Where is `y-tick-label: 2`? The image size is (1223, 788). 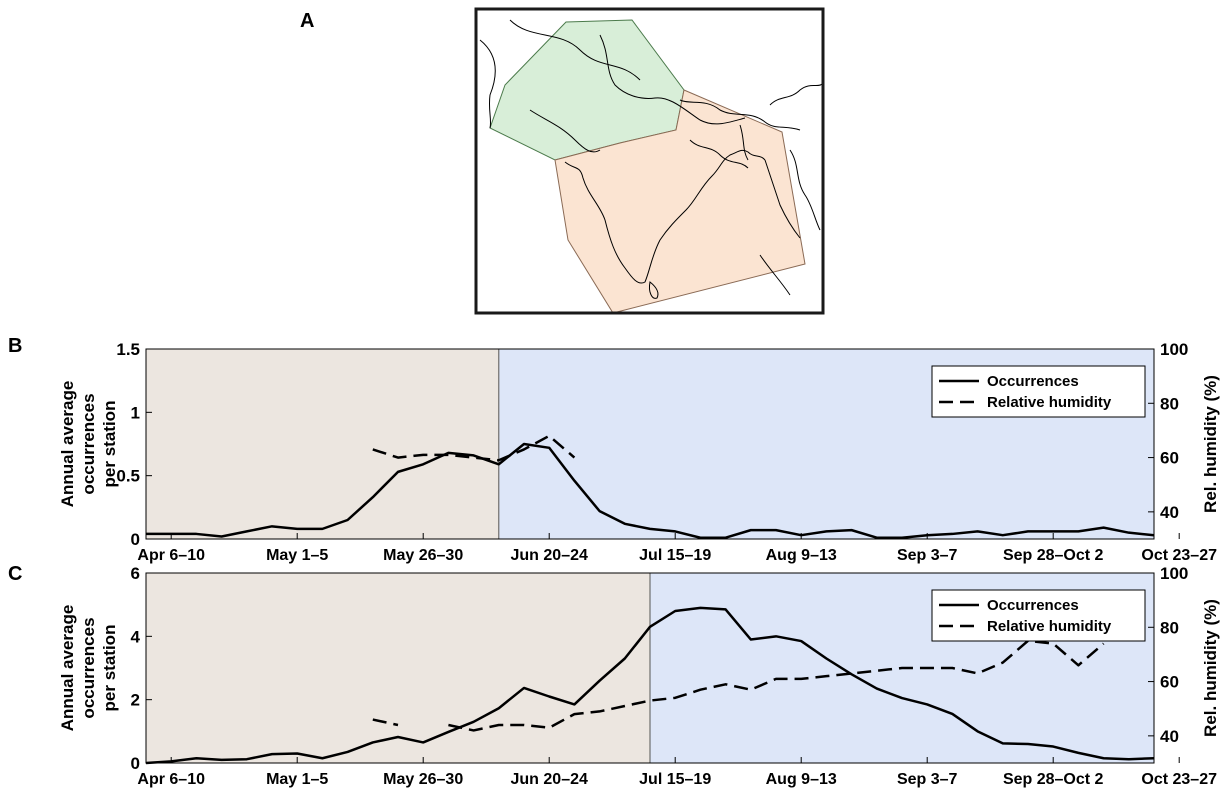 y-tick-label: 2 is located at coordinates (135, 700).